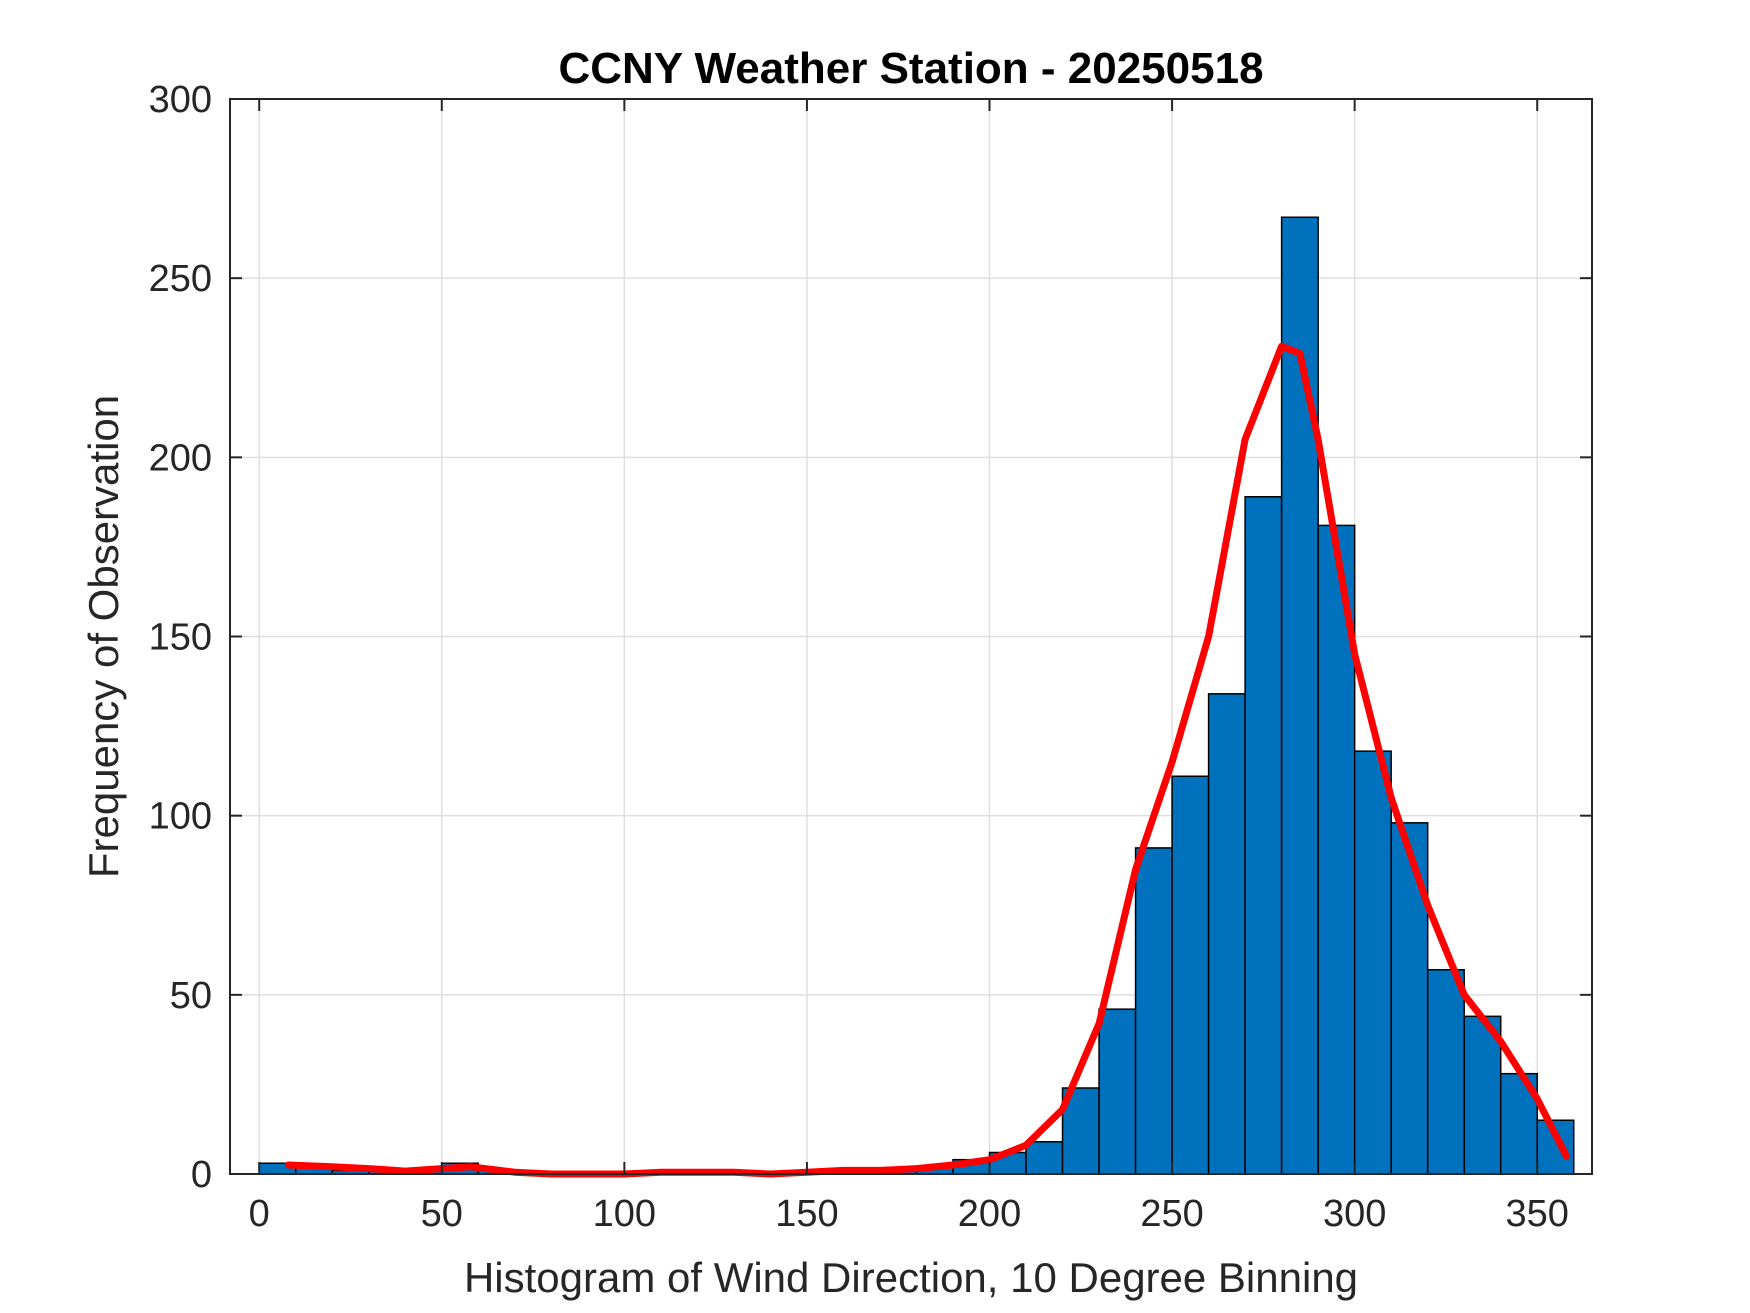 This screenshot has width=1750, height=1313. I want to click on x-tick-label: 0, so click(259, 1214).